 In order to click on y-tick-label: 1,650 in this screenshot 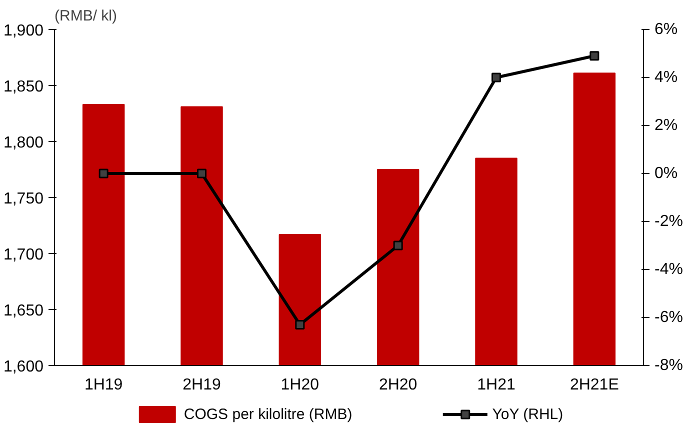, I will do `click(23, 311)`.